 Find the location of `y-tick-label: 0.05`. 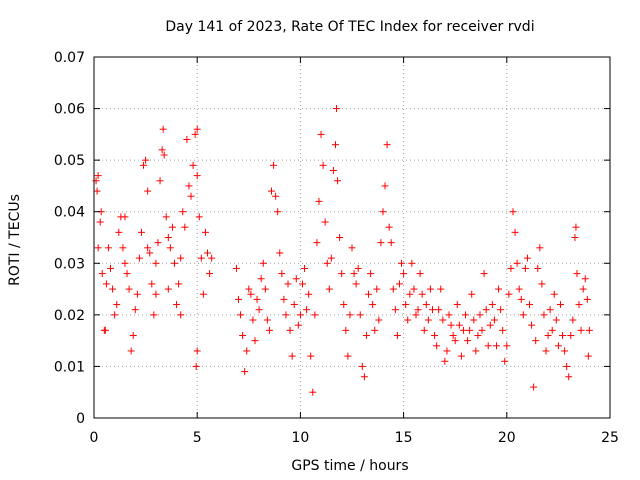

y-tick-label: 0.05 is located at coordinates (69, 161).